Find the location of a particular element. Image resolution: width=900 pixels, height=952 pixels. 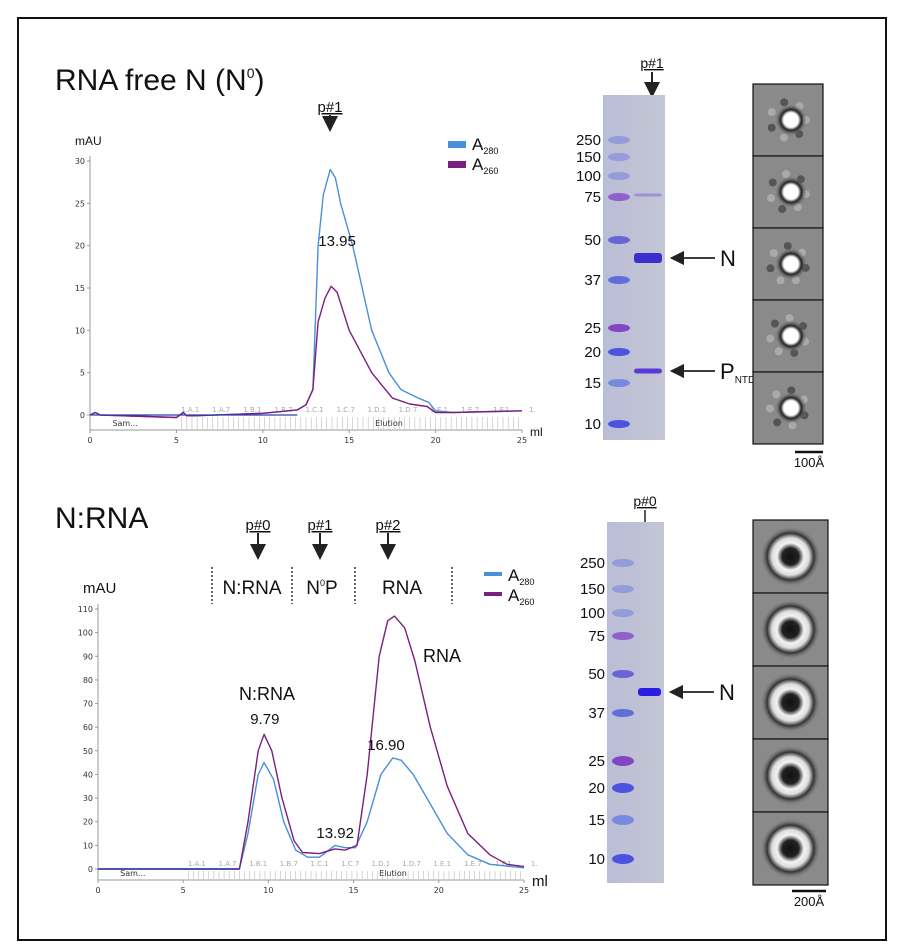

fraction-label: 1.D.7 is located at coordinates (408, 410).